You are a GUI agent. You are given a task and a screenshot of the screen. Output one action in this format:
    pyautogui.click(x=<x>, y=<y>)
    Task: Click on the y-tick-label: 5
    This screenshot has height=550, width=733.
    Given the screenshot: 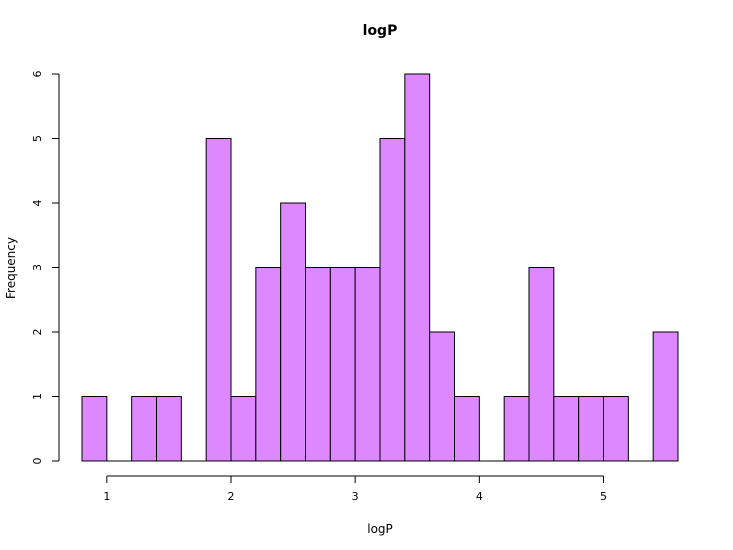 What is the action you would take?
    pyautogui.click(x=37, y=138)
    